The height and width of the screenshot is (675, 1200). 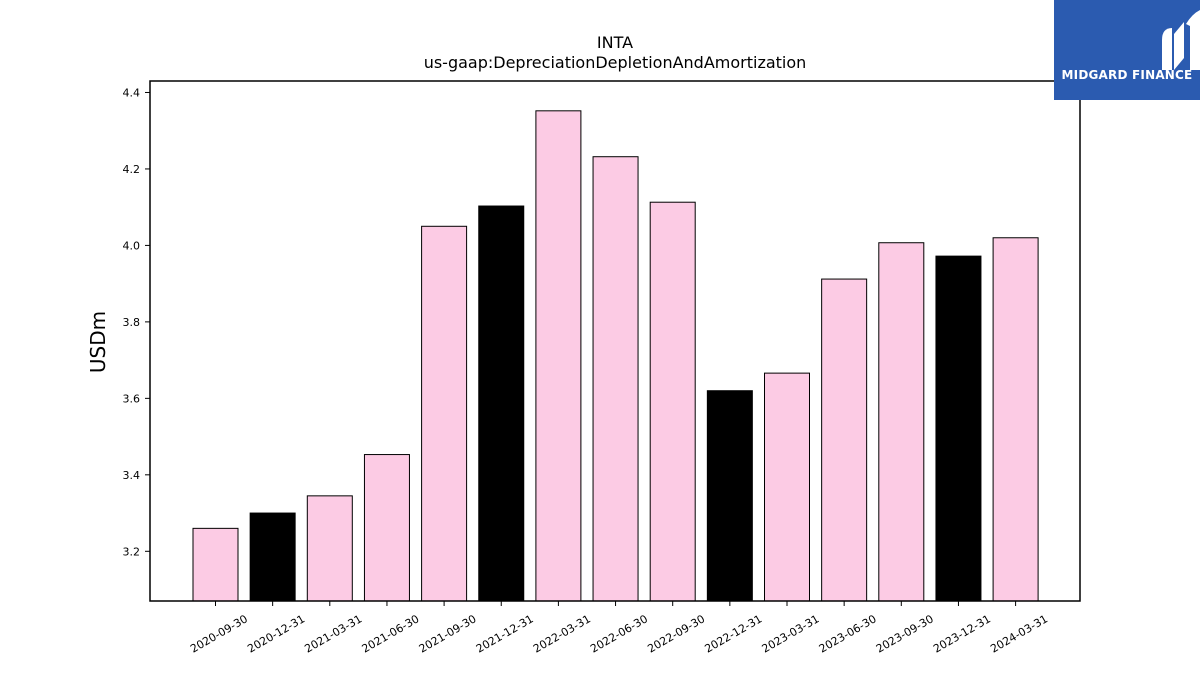 What do you see at coordinates (98, 342) in the screenshot?
I see `y-axis-label: USDm` at bounding box center [98, 342].